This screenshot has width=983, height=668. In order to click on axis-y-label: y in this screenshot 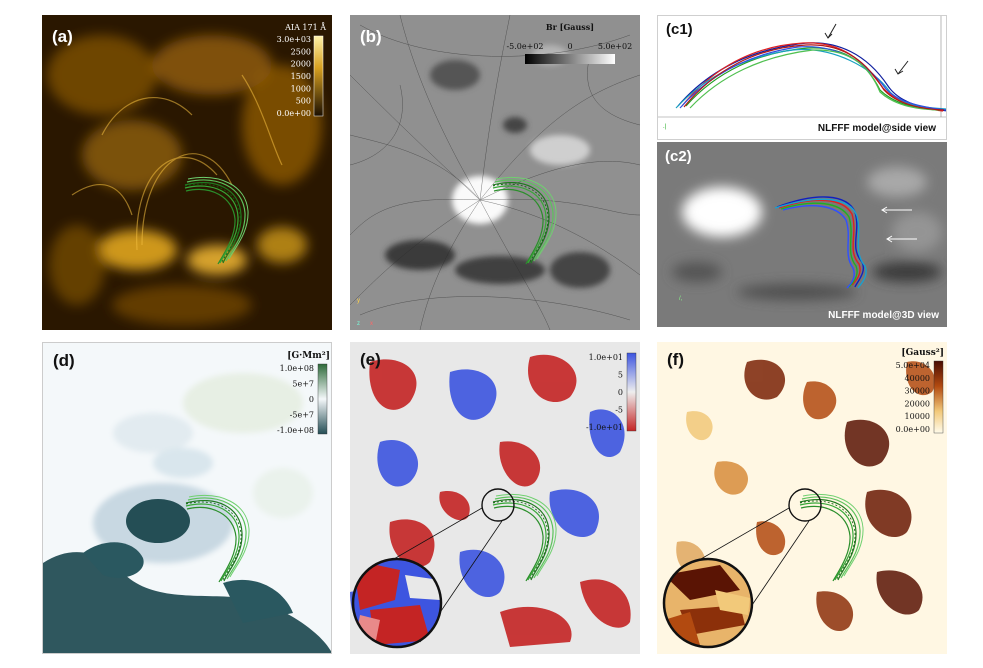, I will do `click(358, 301)`.